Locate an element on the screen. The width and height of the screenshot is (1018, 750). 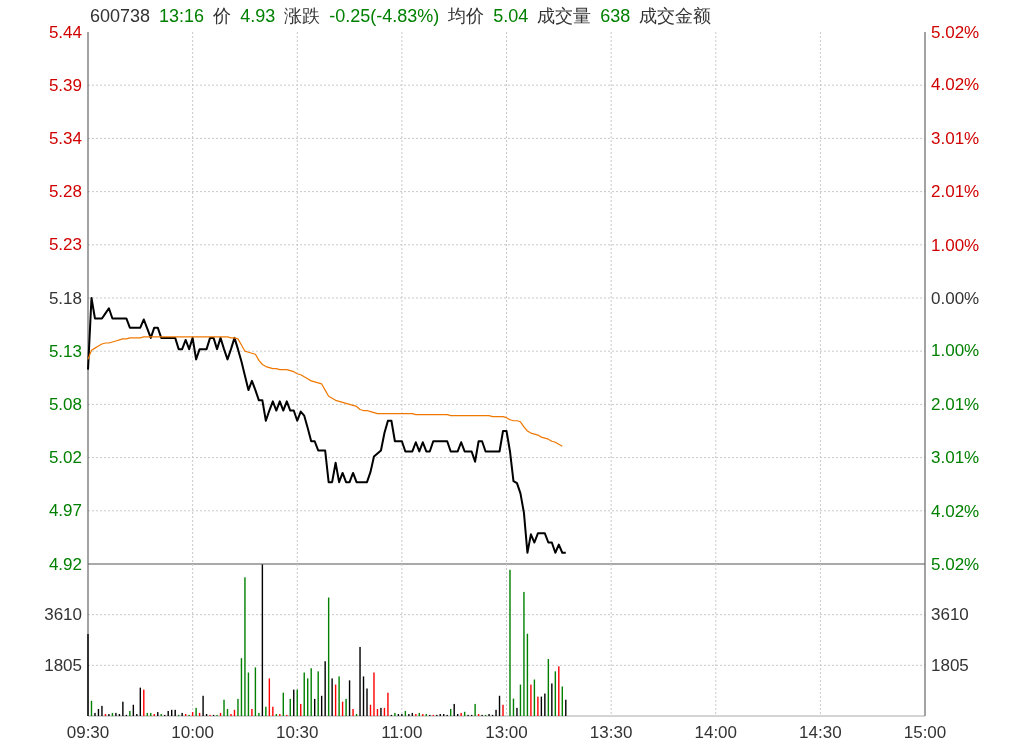
x-tick-label: 10:00 is located at coordinates (192, 732).